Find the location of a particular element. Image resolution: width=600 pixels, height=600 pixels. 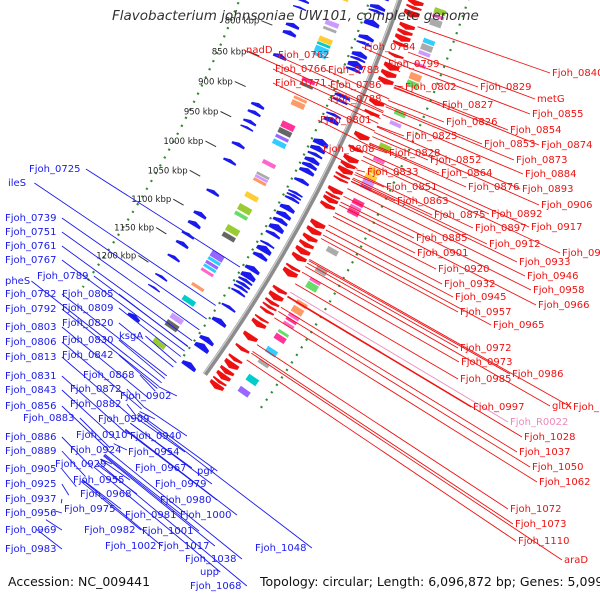

reverse-gene-label: Fjoh_0940 is located at coordinates (155, 436).